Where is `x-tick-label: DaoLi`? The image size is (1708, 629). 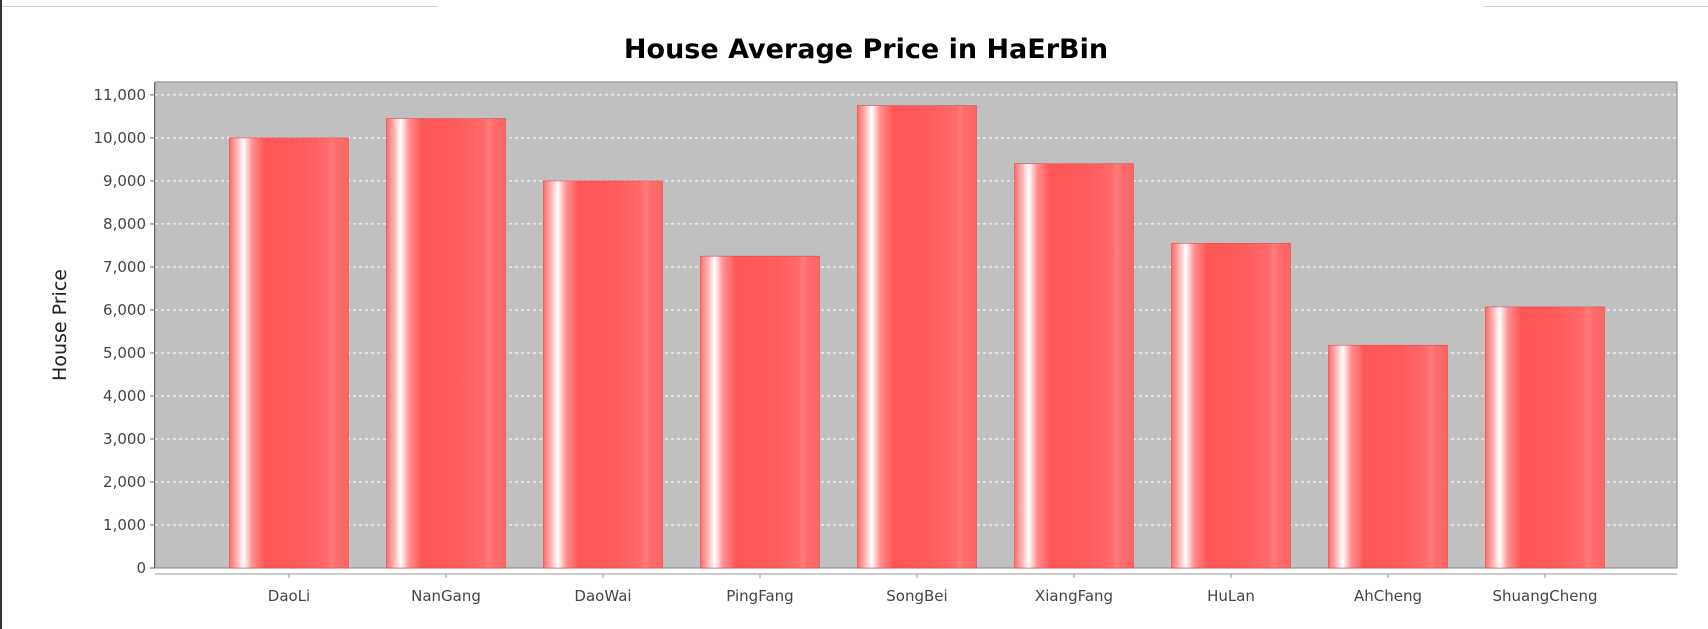 x-tick-label: DaoLi is located at coordinates (289, 596).